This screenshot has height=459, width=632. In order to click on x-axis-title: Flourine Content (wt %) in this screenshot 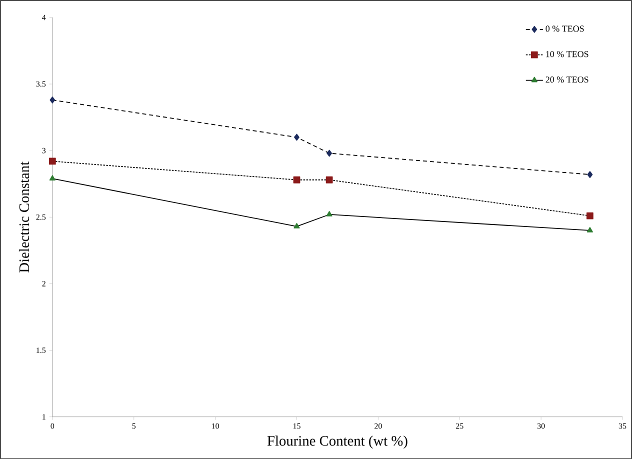, I will do `click(337, 442)`.